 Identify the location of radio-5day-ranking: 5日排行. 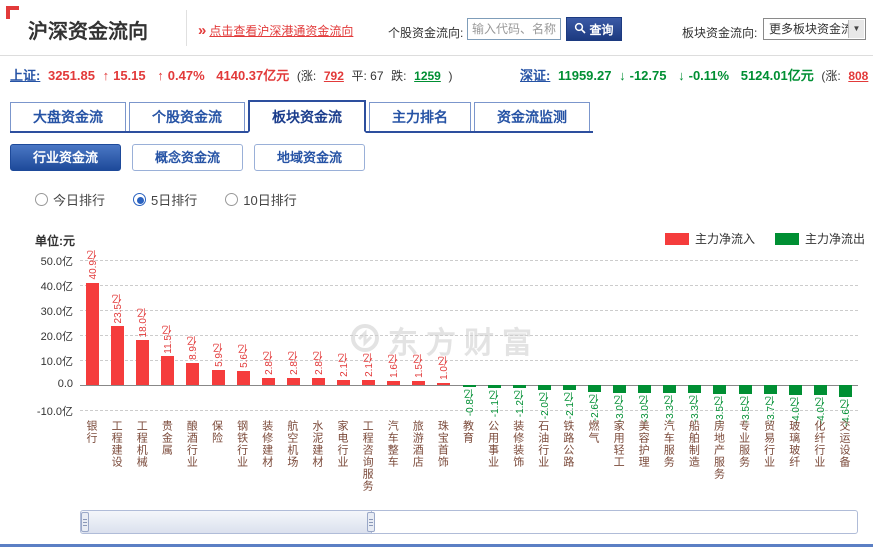
(165, 199).